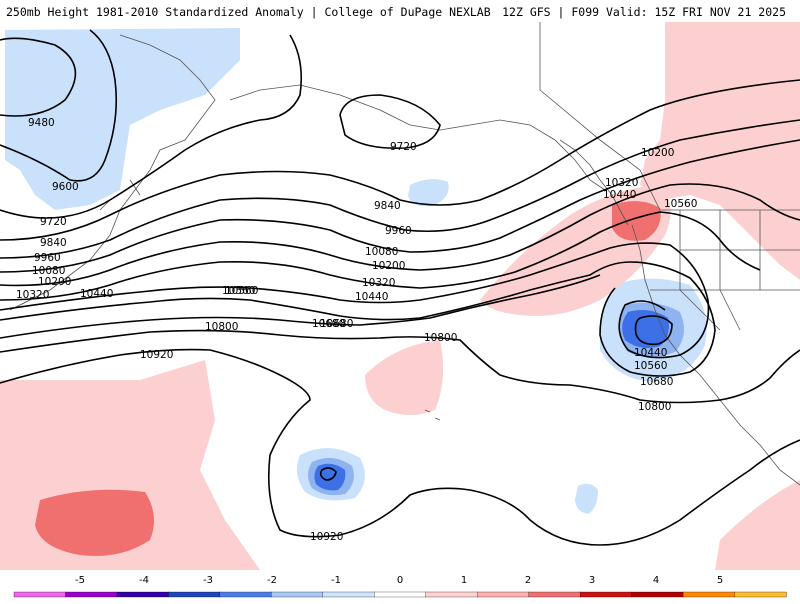  What do you see at coordinates (725, 270) in the screenshot?
I see `state-borders` at bounding box center [725, 270].